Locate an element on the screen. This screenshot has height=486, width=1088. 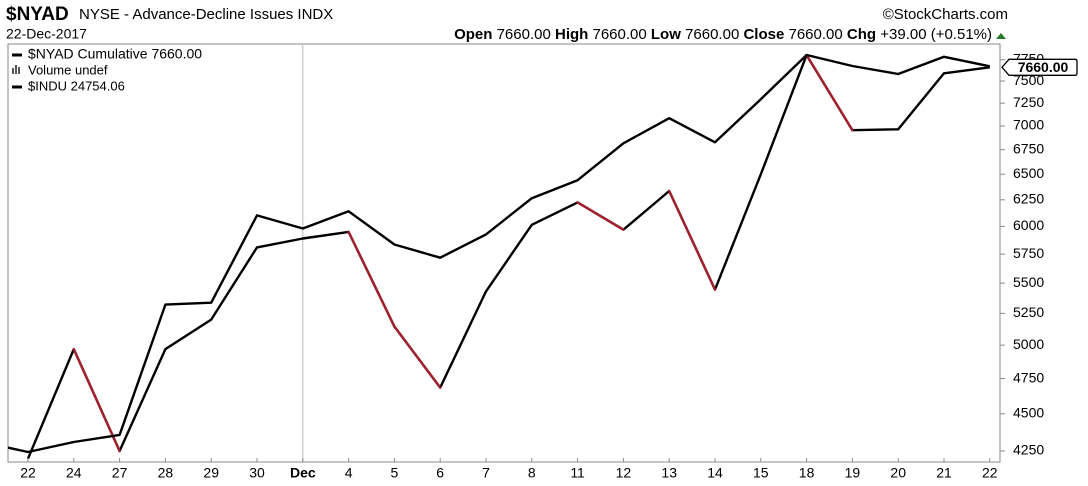
y-tick-label: 7250 is located at coordinates (1028, 102).